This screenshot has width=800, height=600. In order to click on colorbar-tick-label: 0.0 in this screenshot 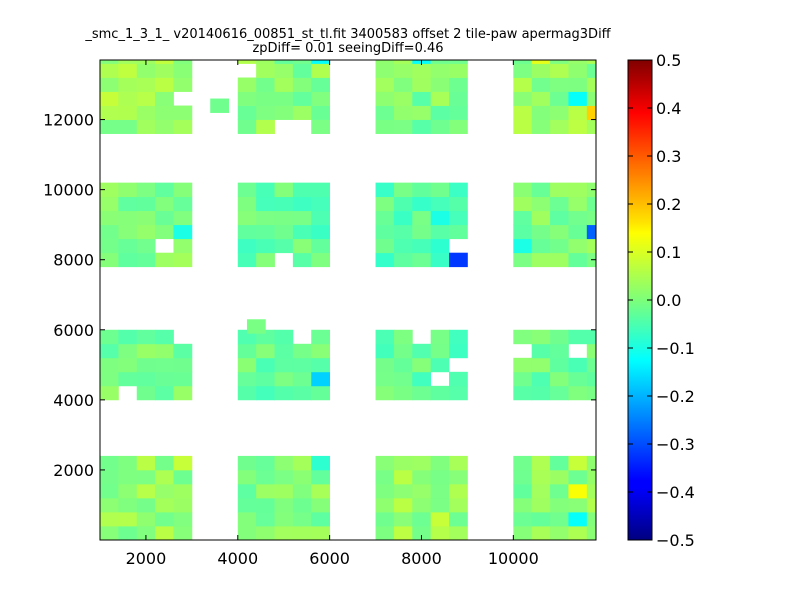, I will do `click(668, 300)`.